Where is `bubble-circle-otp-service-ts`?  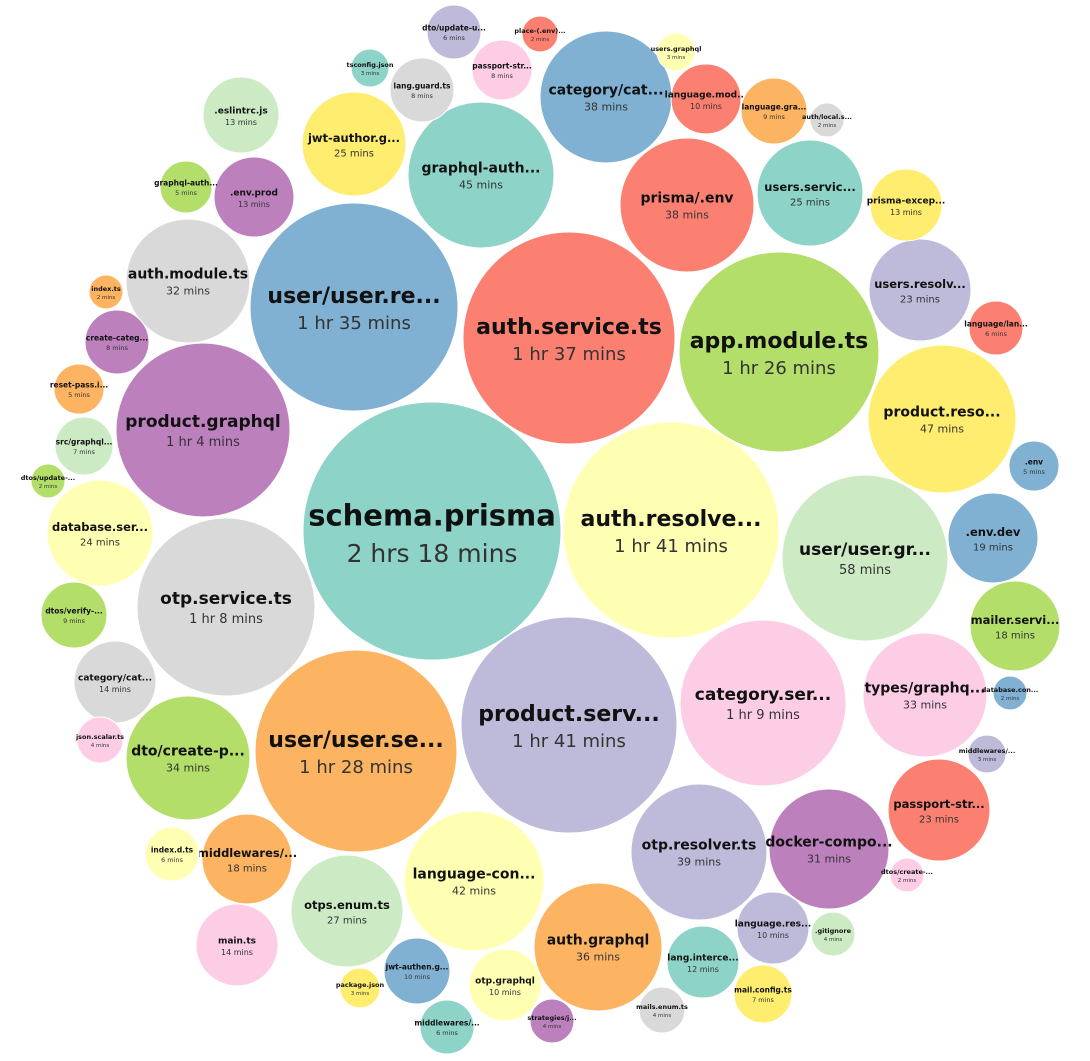 bubble-circle-otp-service-ts is located at coordinates (226, 607).